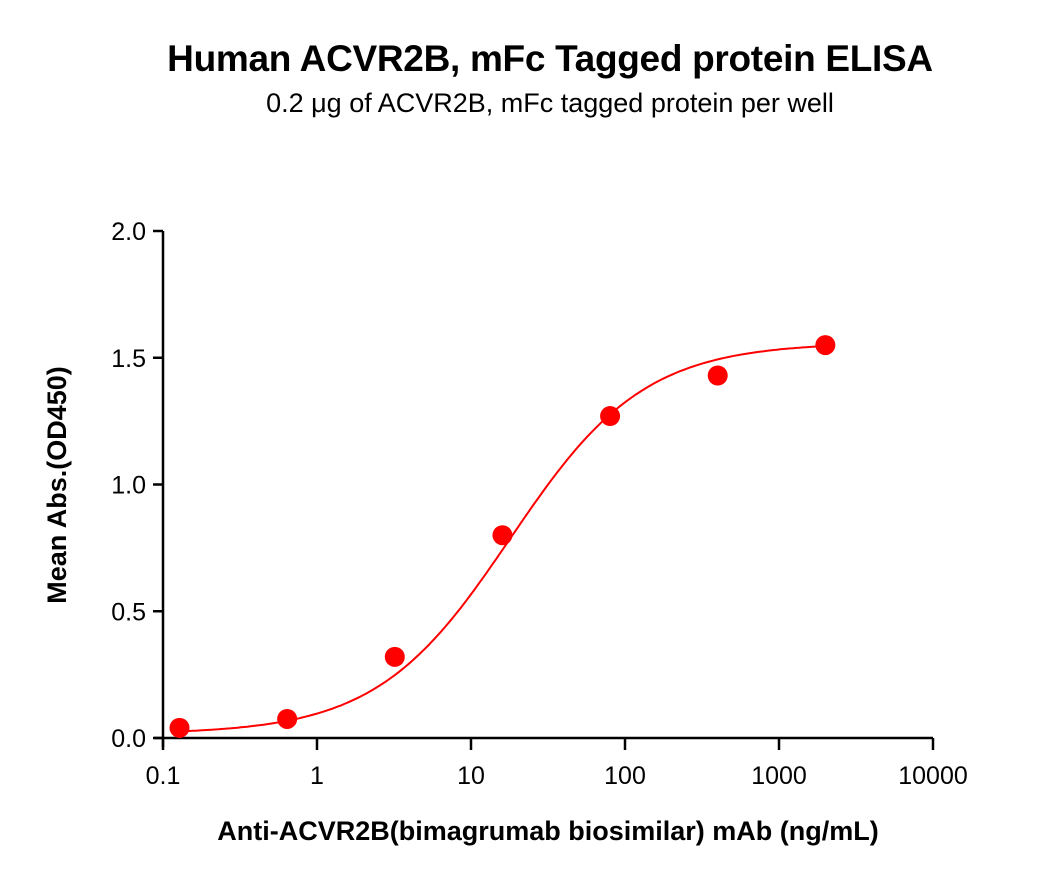  I want to click on y-tick-label: 1.5, so click(128, 359).